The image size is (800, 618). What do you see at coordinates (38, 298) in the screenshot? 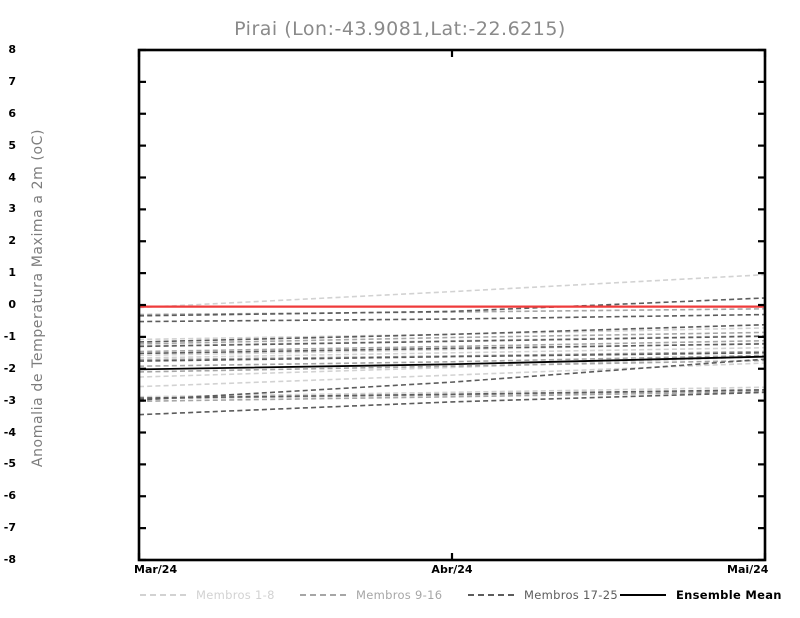
I see `y-axis-label: Anomalia de Temperatura Maxima a 2m (oC)` at bounding box center [38, 298].